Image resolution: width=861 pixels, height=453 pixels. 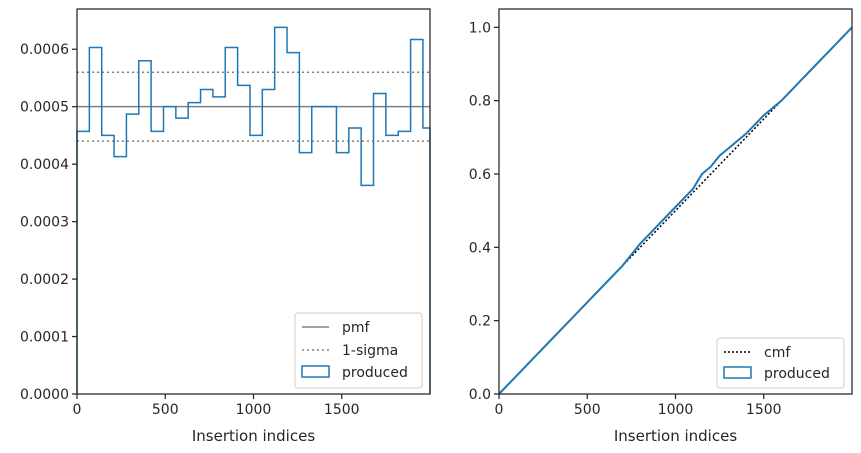 I want to click on cmf-legend: cmf produced, so click(x=780, y=363).